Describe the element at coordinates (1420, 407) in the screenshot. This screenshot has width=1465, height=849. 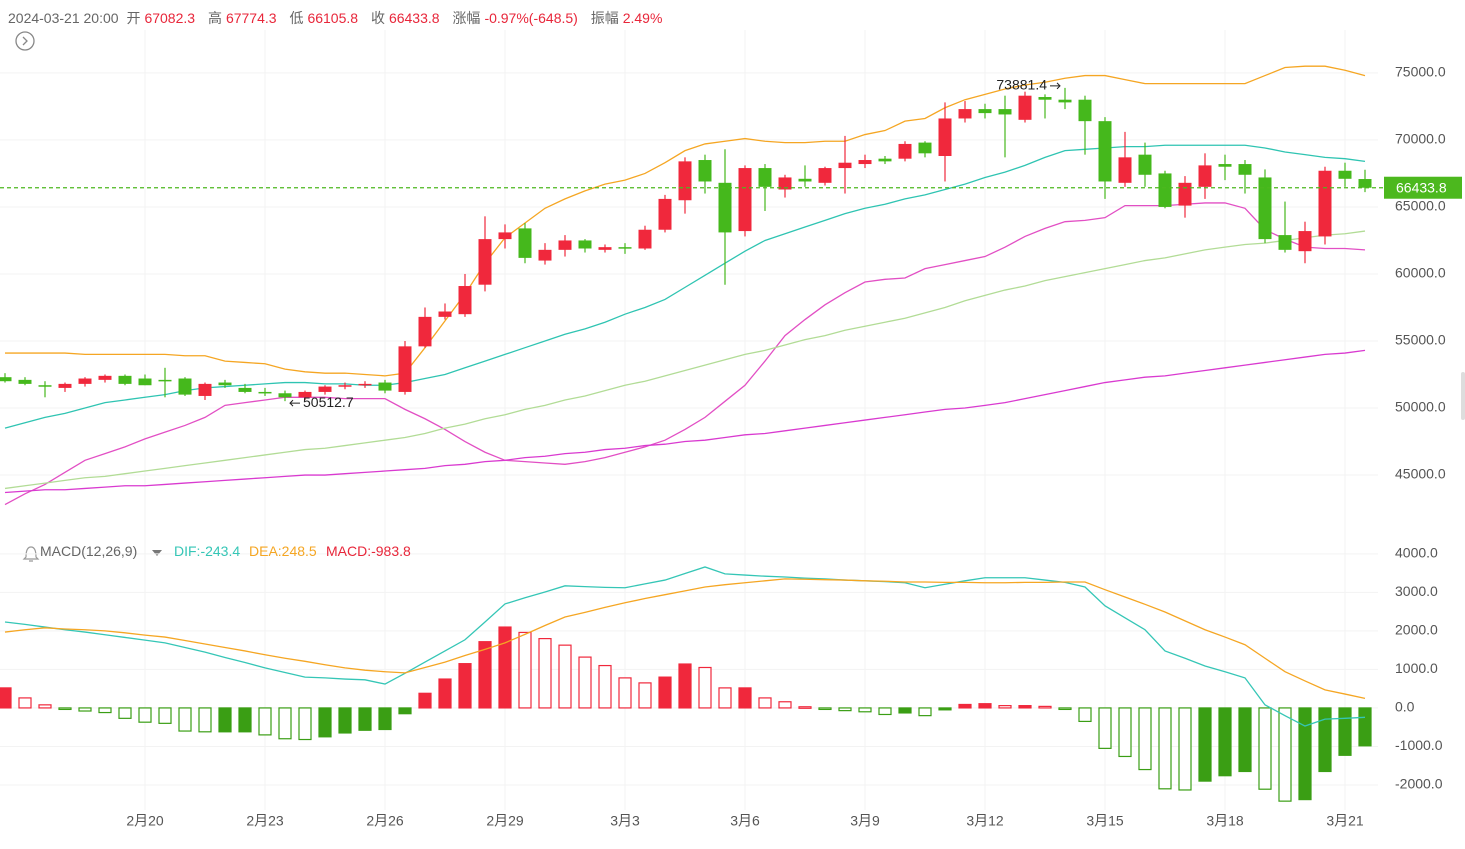
I see `y-tick-label: 50000.0` at that location.